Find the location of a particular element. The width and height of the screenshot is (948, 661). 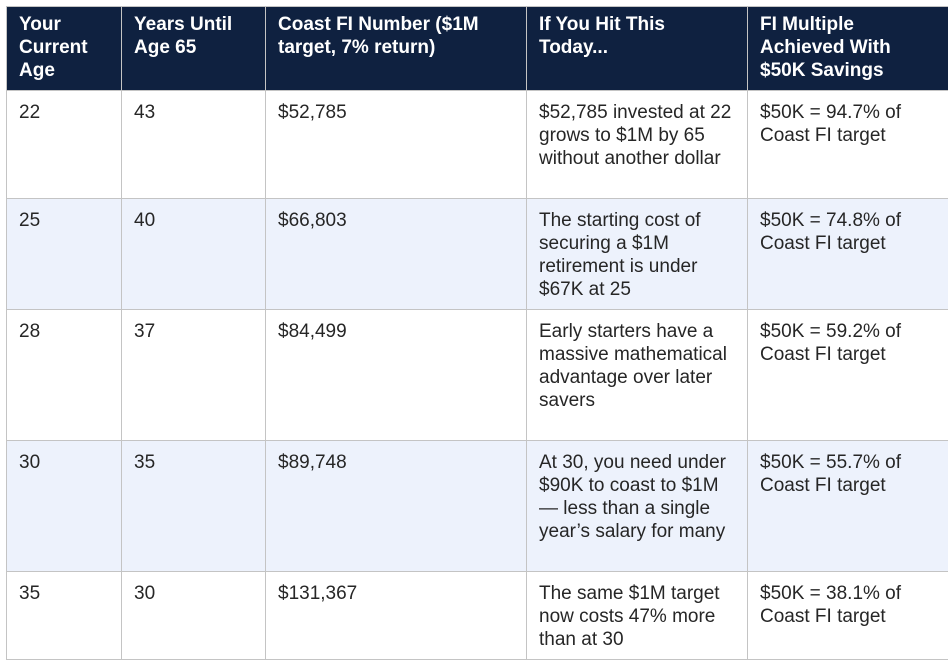

cell-age: 25 is located at coordinates (64, 254).